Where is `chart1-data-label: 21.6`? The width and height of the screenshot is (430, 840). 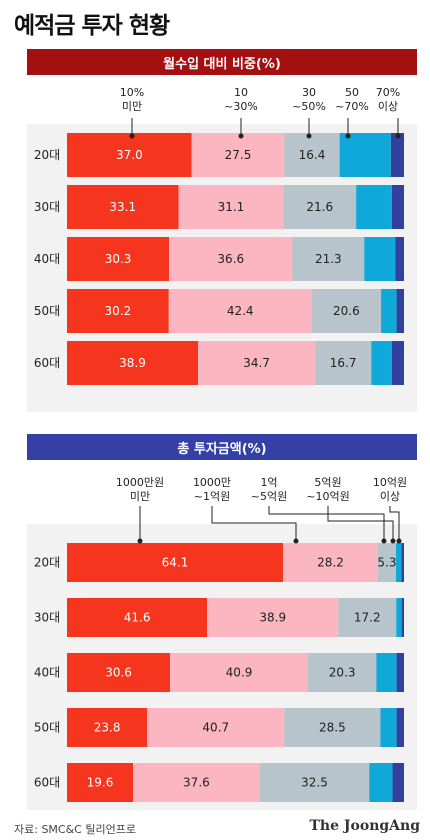 chart1-data-label: 21.6 is located at coordinates (319, 207).